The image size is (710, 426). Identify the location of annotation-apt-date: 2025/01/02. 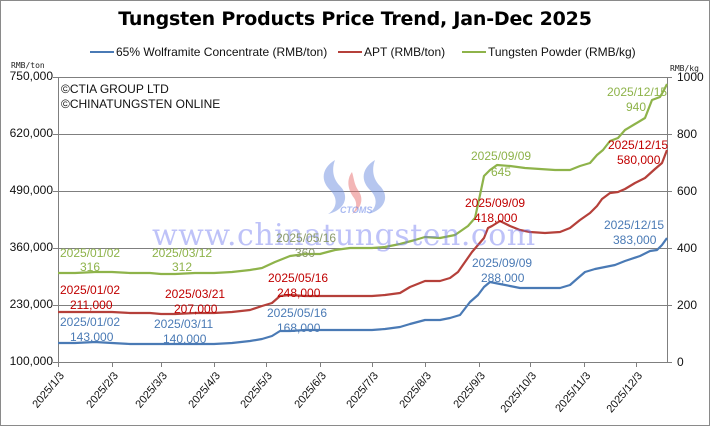
(90, 290).